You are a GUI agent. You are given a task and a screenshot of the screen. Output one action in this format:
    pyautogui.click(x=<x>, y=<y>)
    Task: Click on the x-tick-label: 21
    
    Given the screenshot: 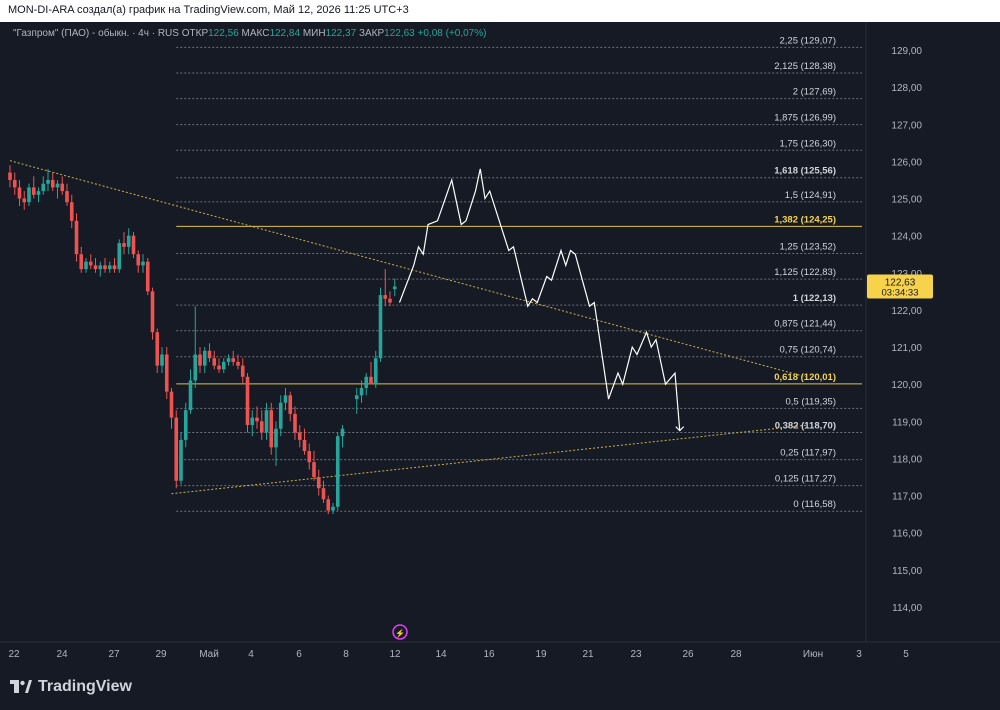 What is the action you would take?
    pyautogui.click(x=588, y=654)
    